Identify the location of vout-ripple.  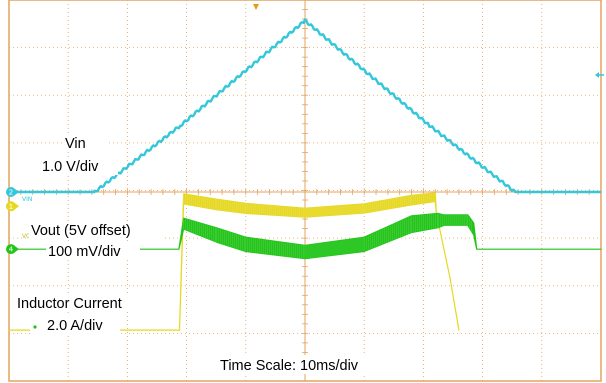
(308, 205).